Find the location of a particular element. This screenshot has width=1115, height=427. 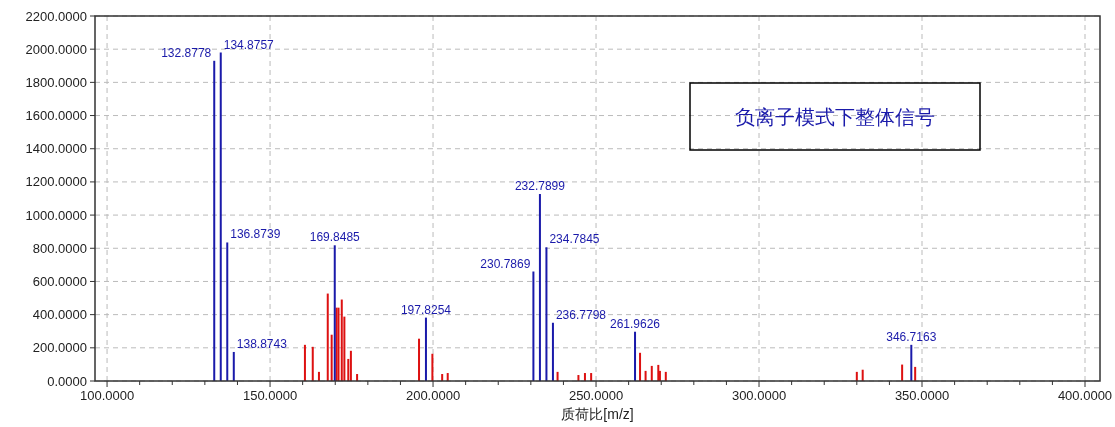

x-tick-label: 400.0000 is located at coordinates (1085, 395).